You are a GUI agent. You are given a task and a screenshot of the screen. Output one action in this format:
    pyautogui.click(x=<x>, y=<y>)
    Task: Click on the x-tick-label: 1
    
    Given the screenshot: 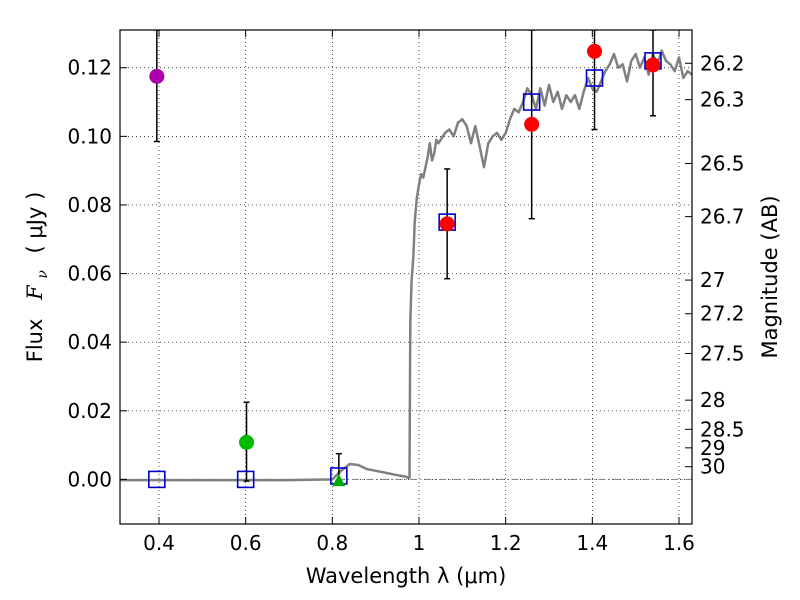 What is the action you would take?
    pyautogui.click(x=419, y=543)
    